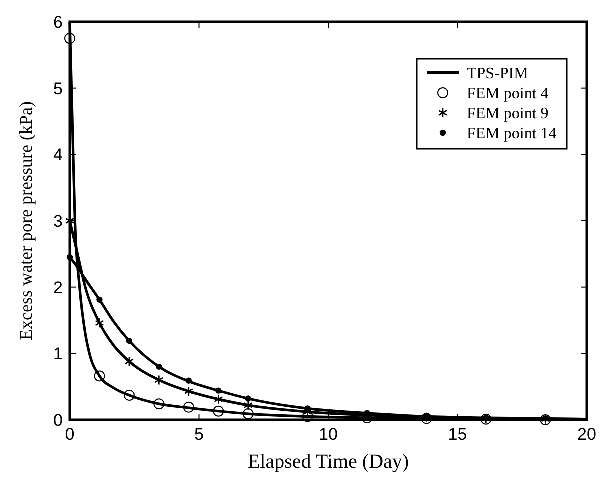 This screenshot has width=607, height=489. Describe the element at coordinates (329, 462) in the screenshot. I see `x-axis-title: Elapsed Time (Day)` at that location.